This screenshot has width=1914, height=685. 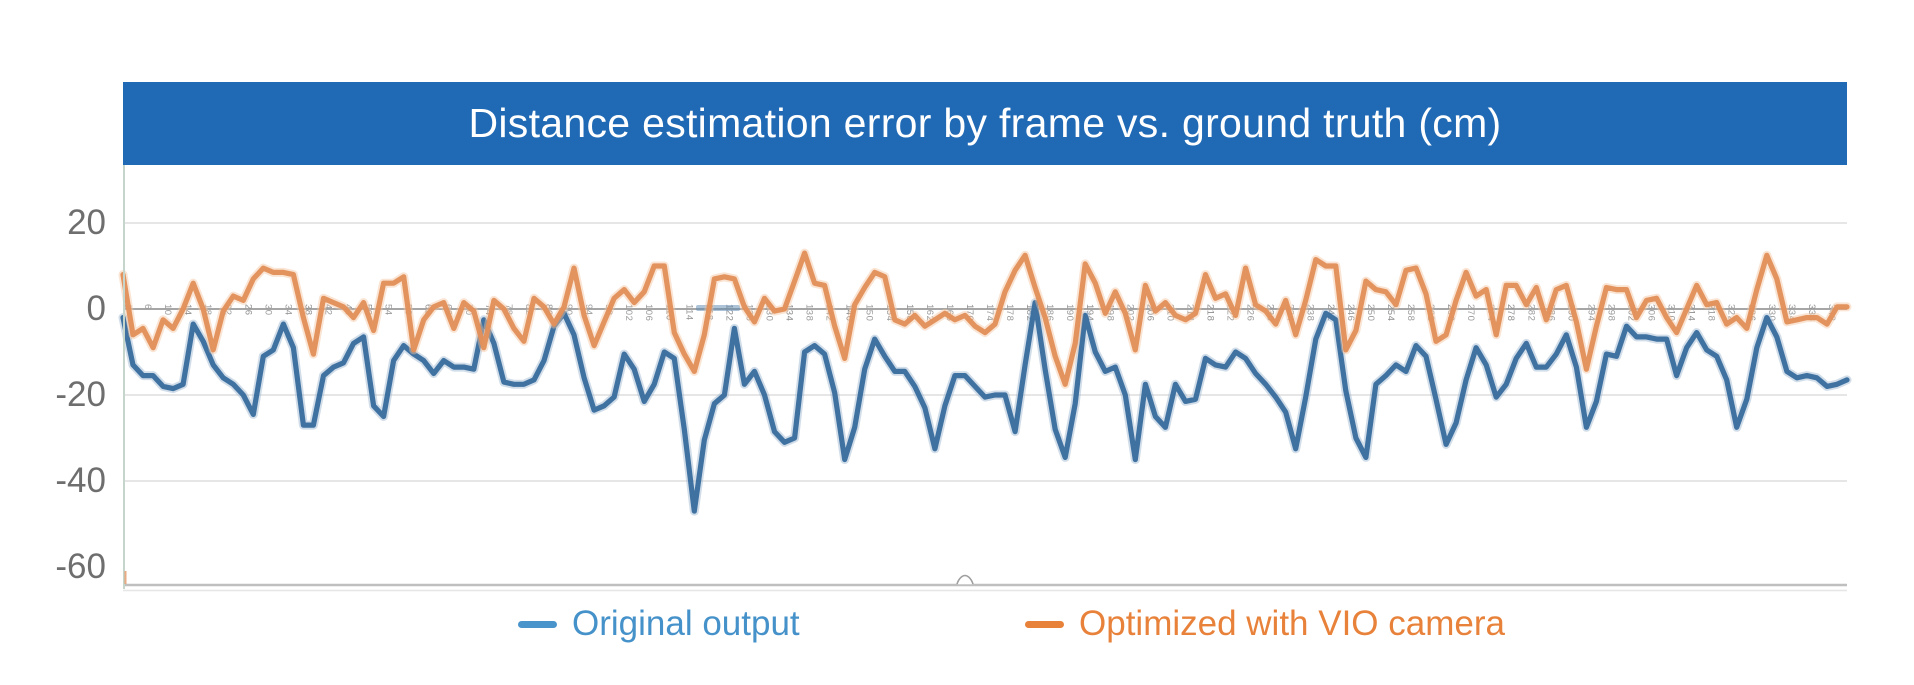 I want to click on svg-text: 226, so click(x=1250, y=312).